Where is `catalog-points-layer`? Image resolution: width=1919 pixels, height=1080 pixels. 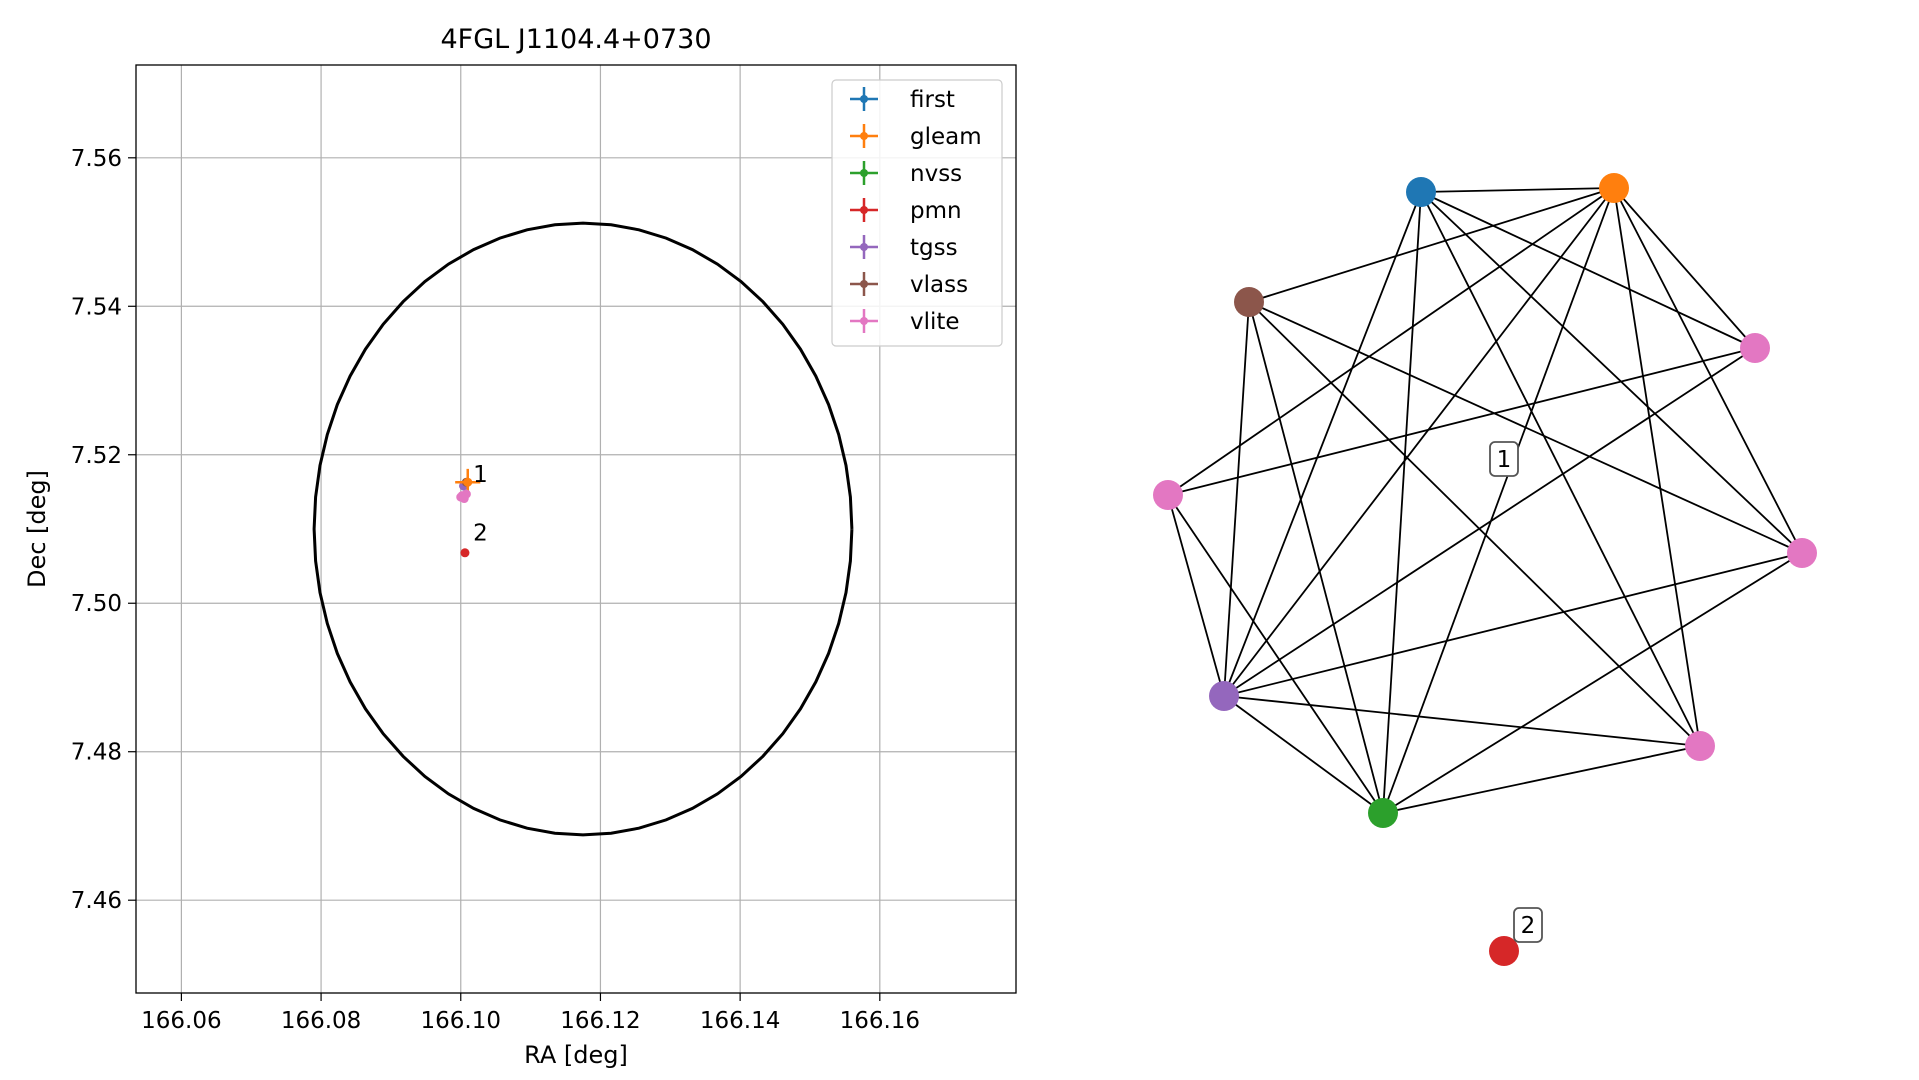
catalog-points-layer is located at coordinates (468, 513).